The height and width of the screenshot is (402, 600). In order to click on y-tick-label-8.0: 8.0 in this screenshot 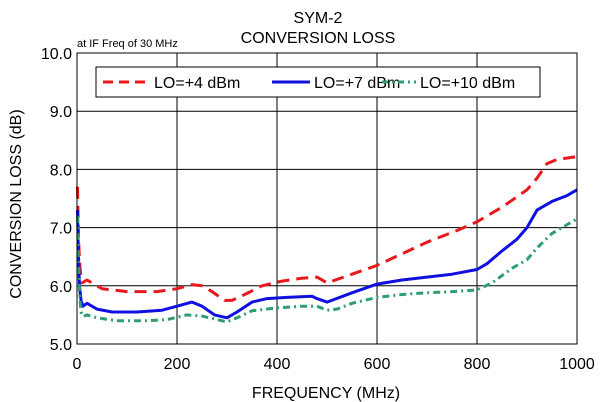, I will do `click(61, 170)`.